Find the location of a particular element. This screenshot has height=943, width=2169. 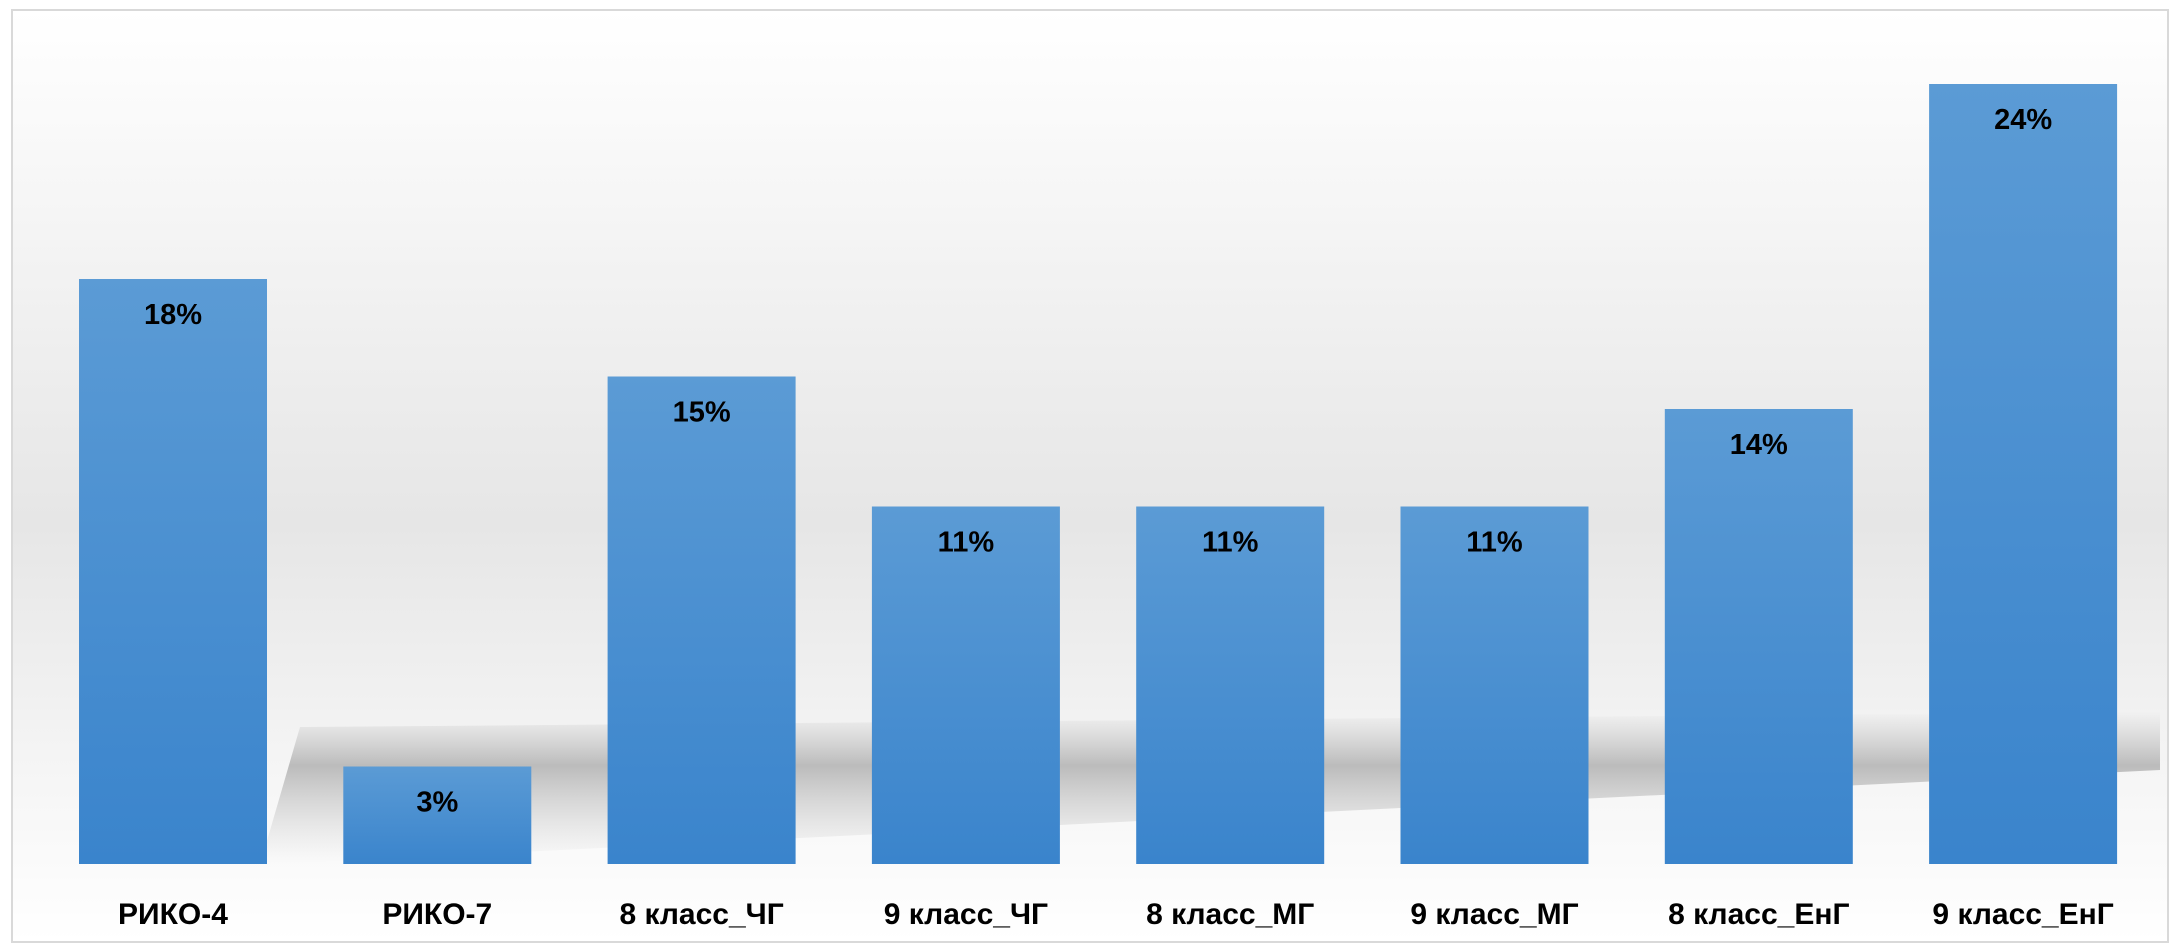

x-tick-label: 9 класс_МГ is located at coordinates (1494, 914).